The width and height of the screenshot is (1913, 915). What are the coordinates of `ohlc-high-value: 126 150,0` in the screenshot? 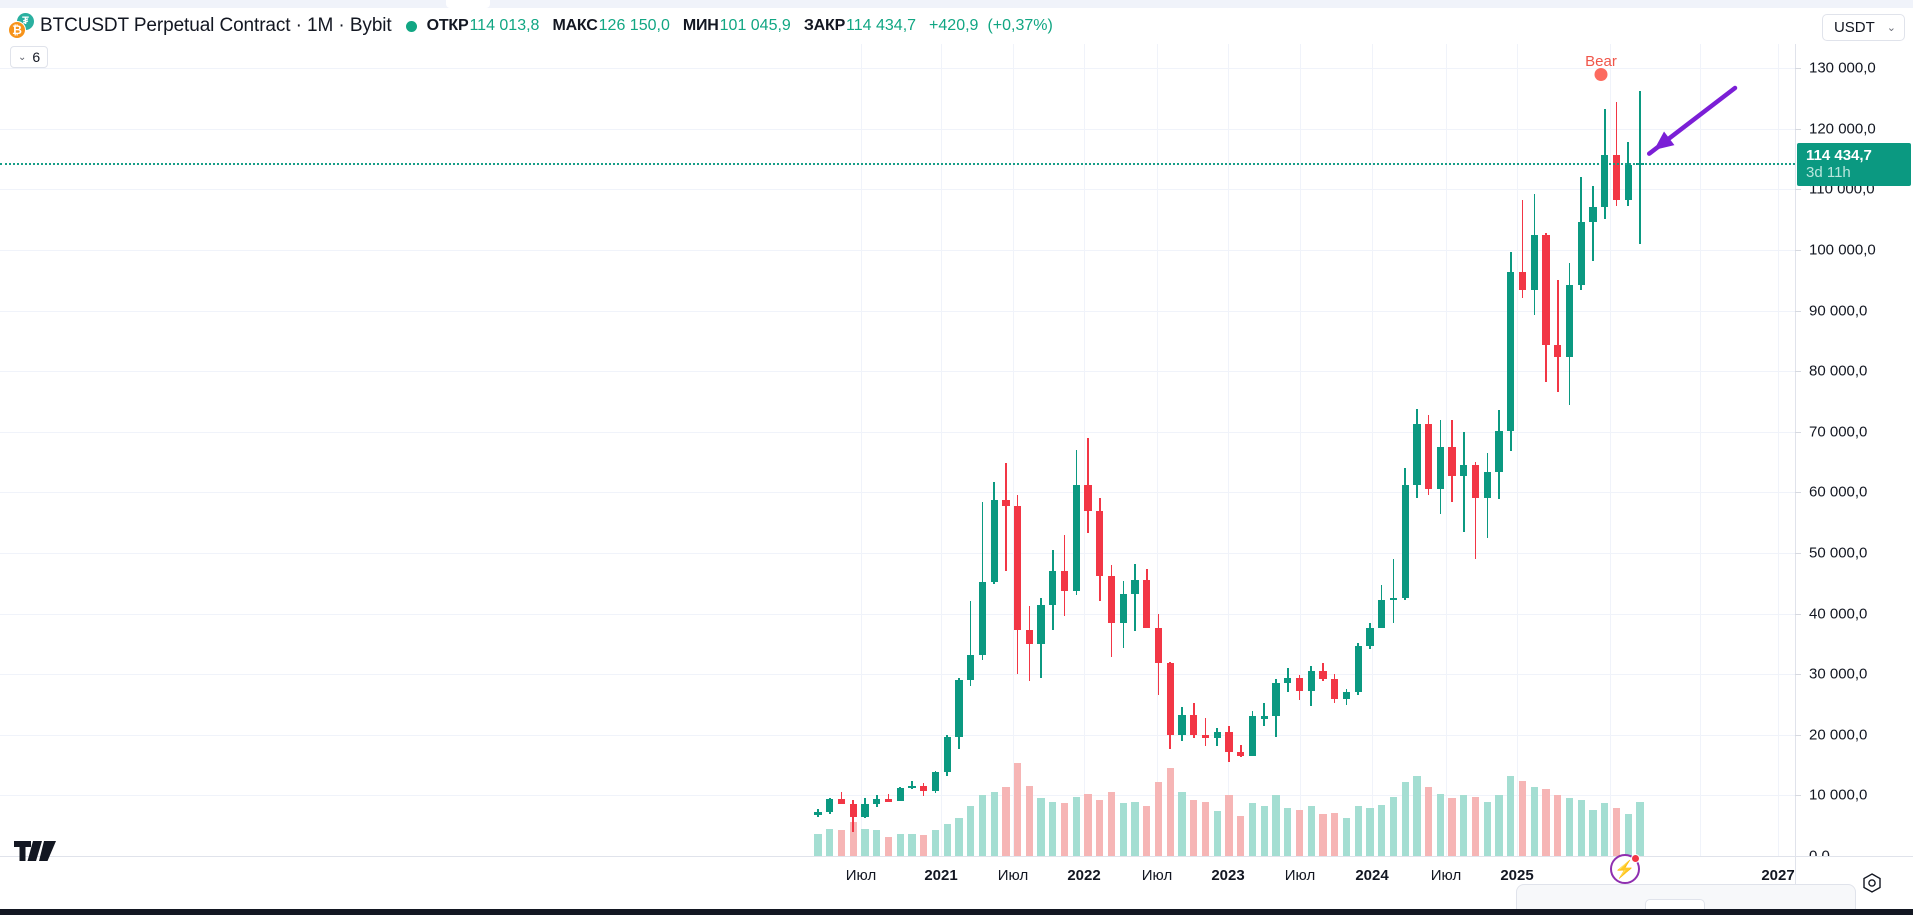 It's located at (634, 25).